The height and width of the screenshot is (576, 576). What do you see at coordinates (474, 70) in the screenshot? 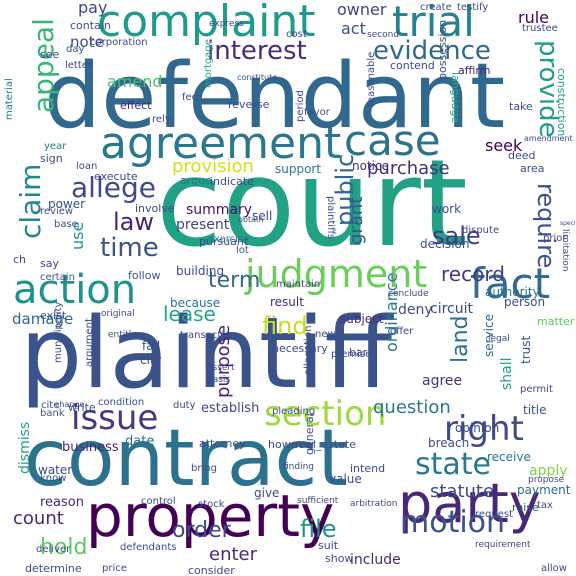
I see `word-affirm: affirm` at bounding box center [474, 70].